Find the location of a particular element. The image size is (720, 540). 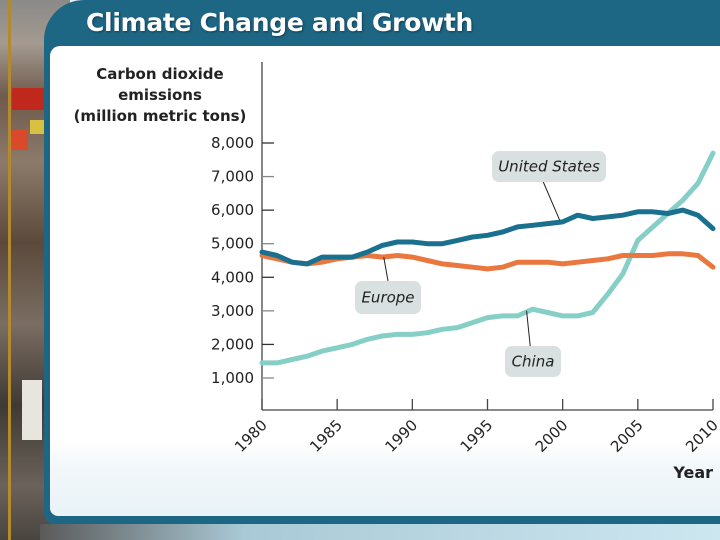

y-tick-label: 4,000 is located at coordinates (232, 277).